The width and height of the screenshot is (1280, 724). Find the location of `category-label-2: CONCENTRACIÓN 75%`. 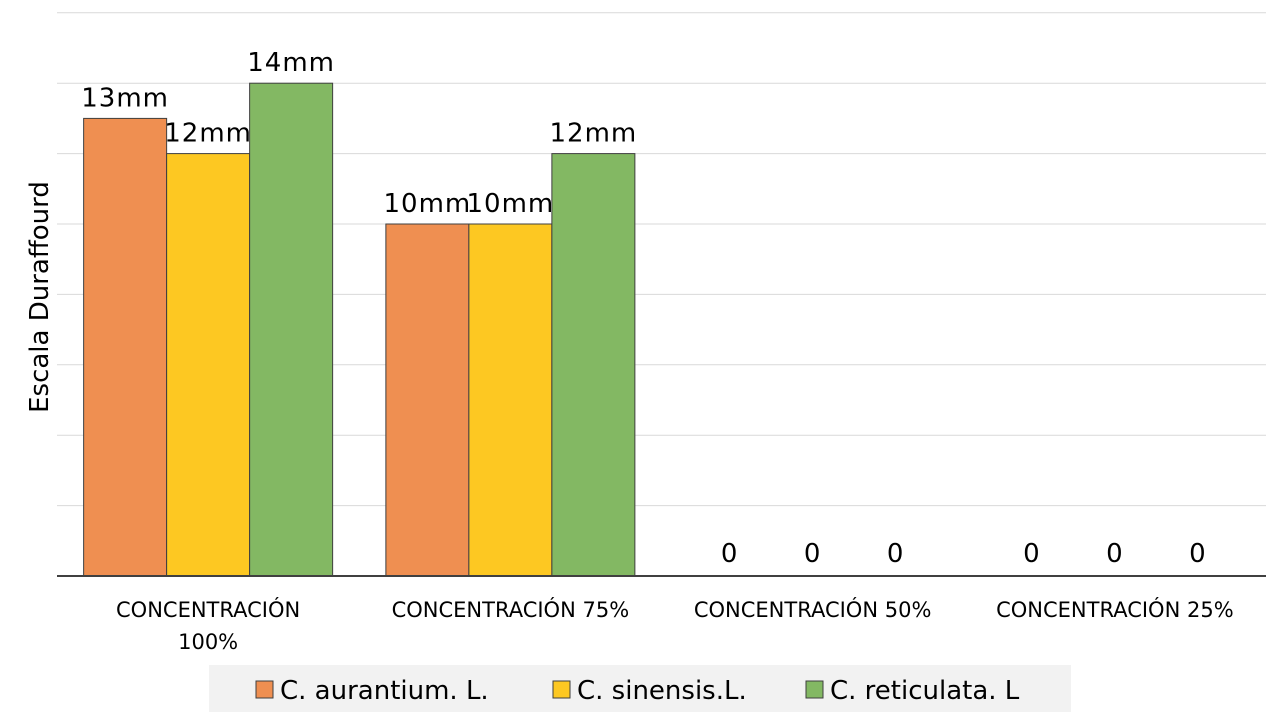

category-label-2: CONCENTRACIÓN 75% is located at coordinates (511, 609).